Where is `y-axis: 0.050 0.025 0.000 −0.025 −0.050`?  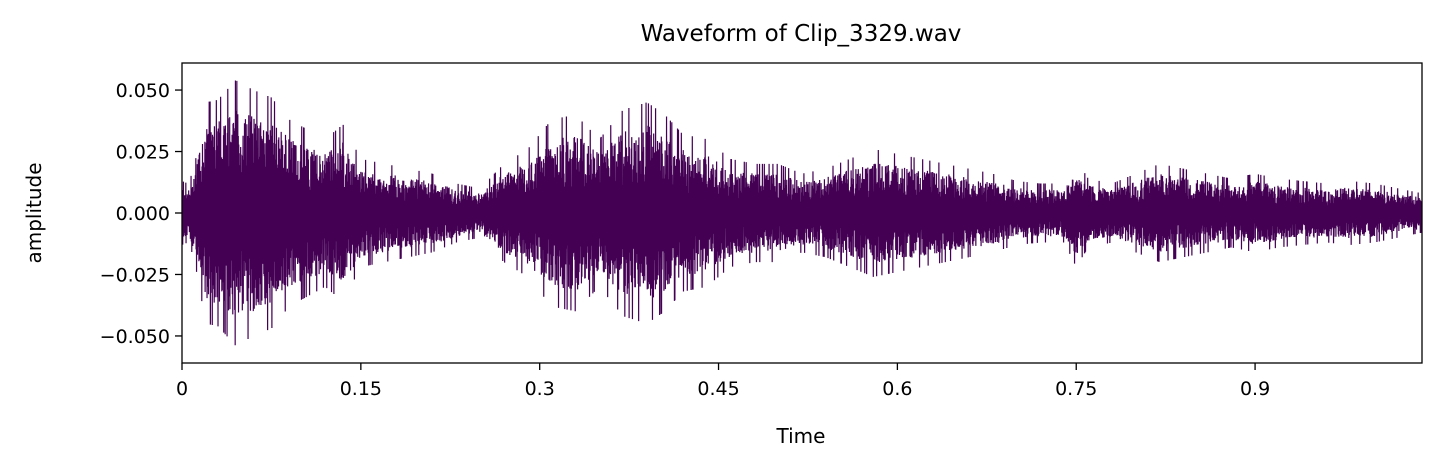
y-axis: 0.050 0.025 0.000 −0.025 −0.050 is located at coordinates (141, 214).